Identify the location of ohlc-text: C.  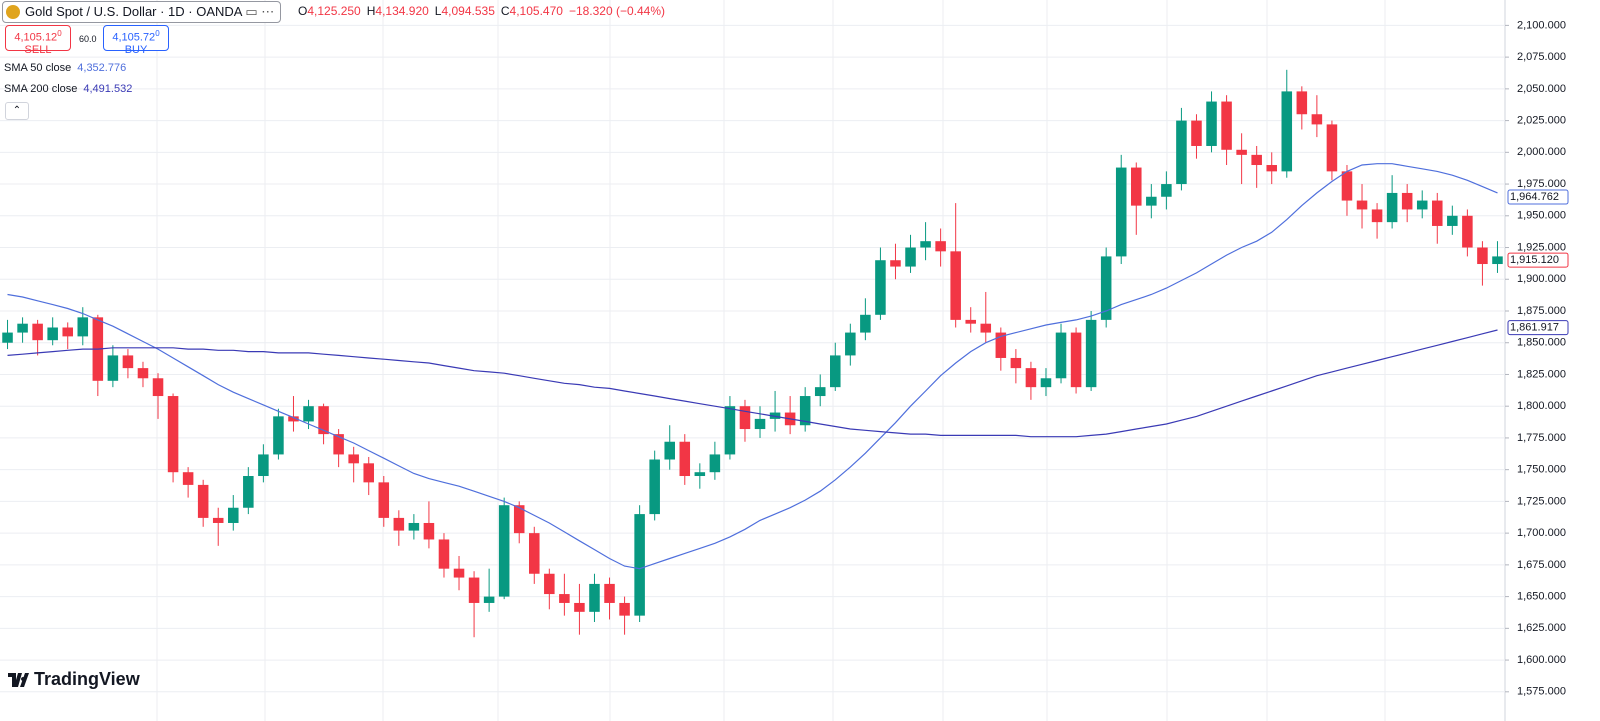
(505, 11).